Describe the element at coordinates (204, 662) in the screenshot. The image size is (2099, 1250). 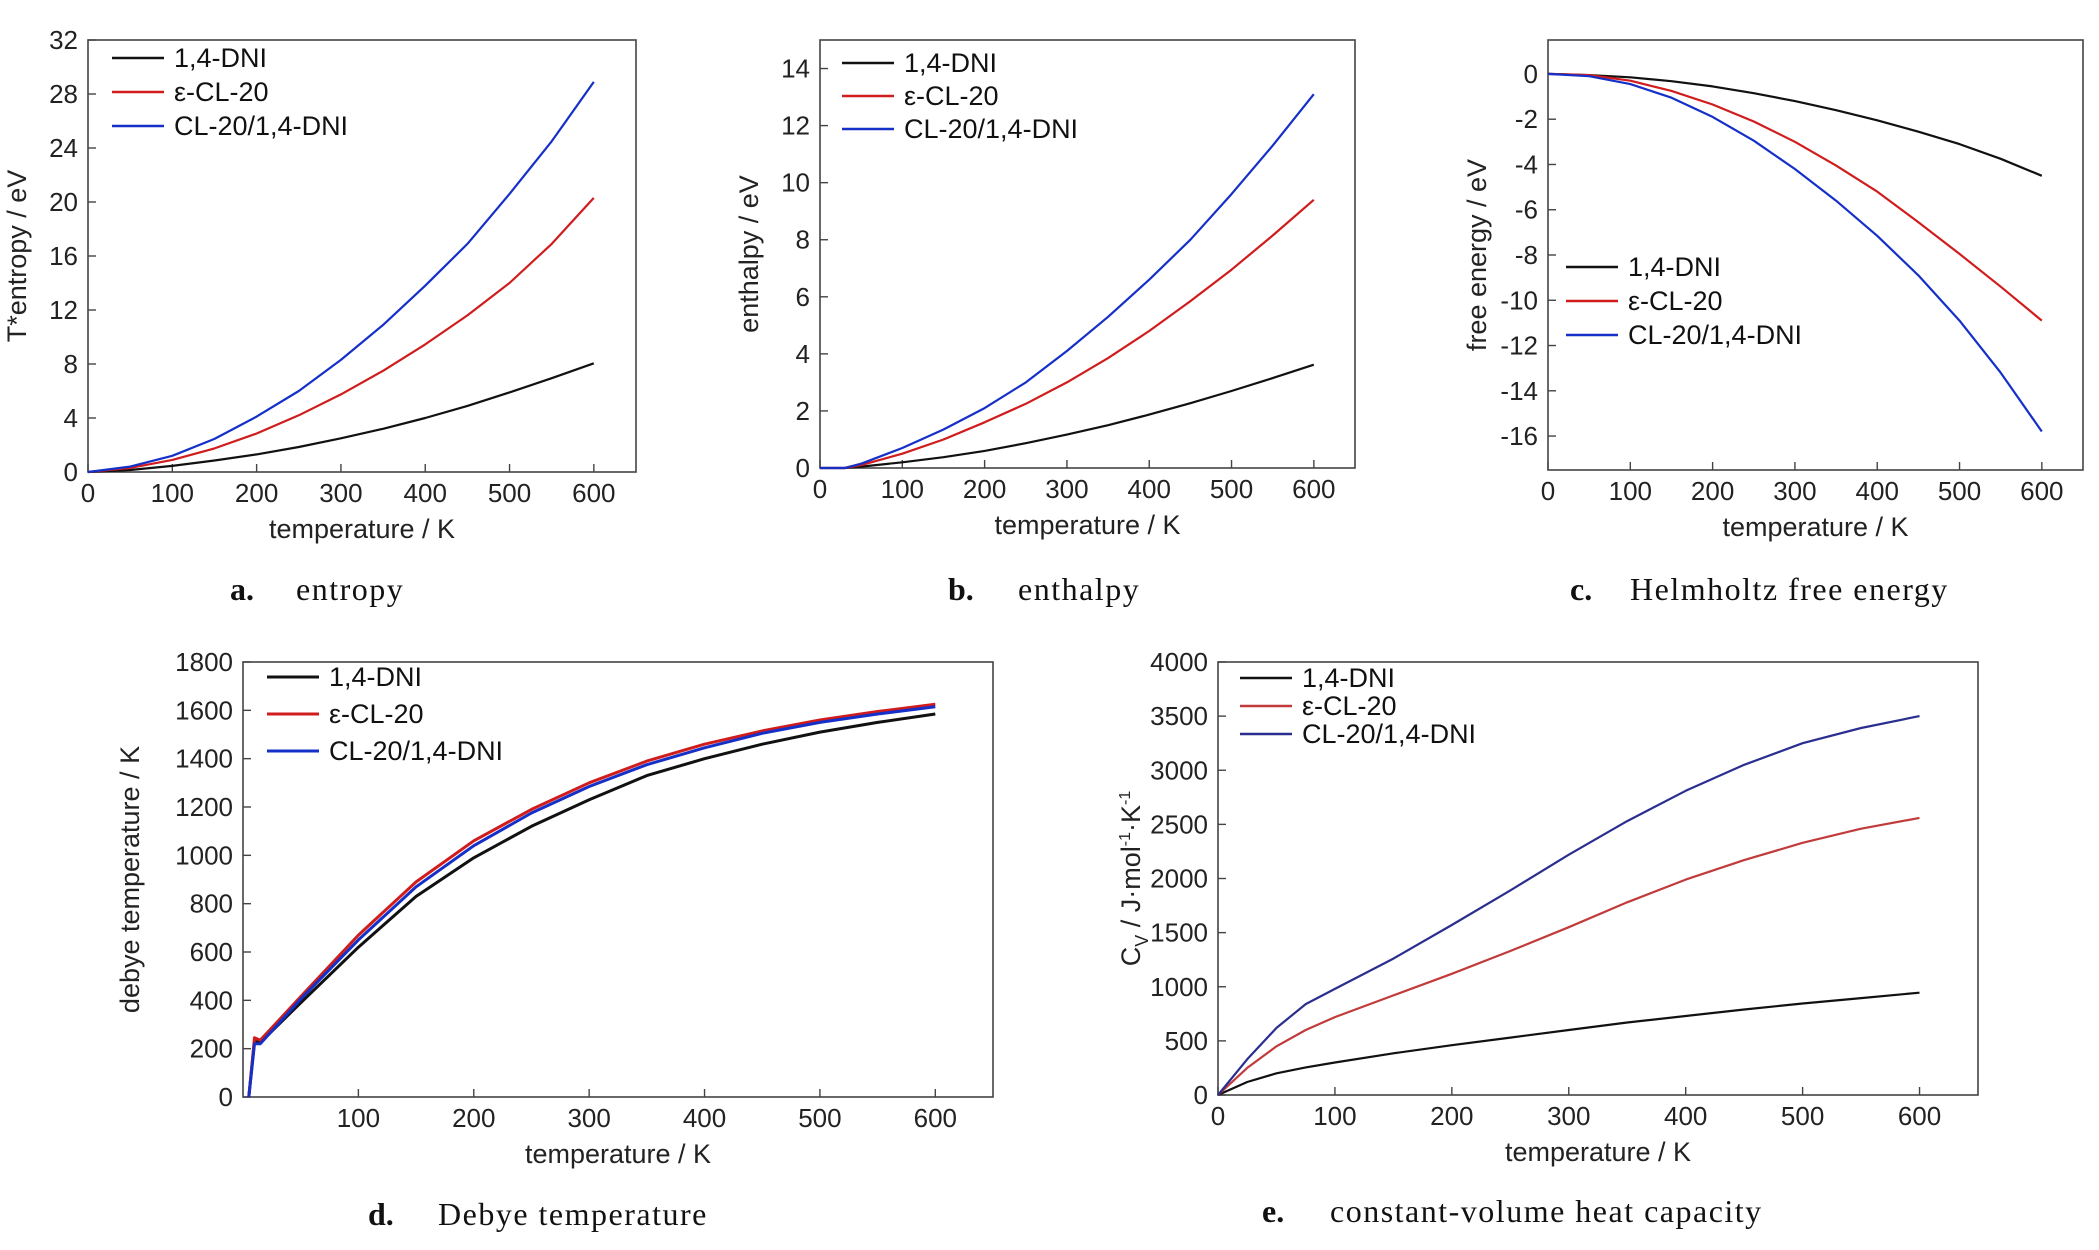
I see `y-tick-label: 1800` at that location.